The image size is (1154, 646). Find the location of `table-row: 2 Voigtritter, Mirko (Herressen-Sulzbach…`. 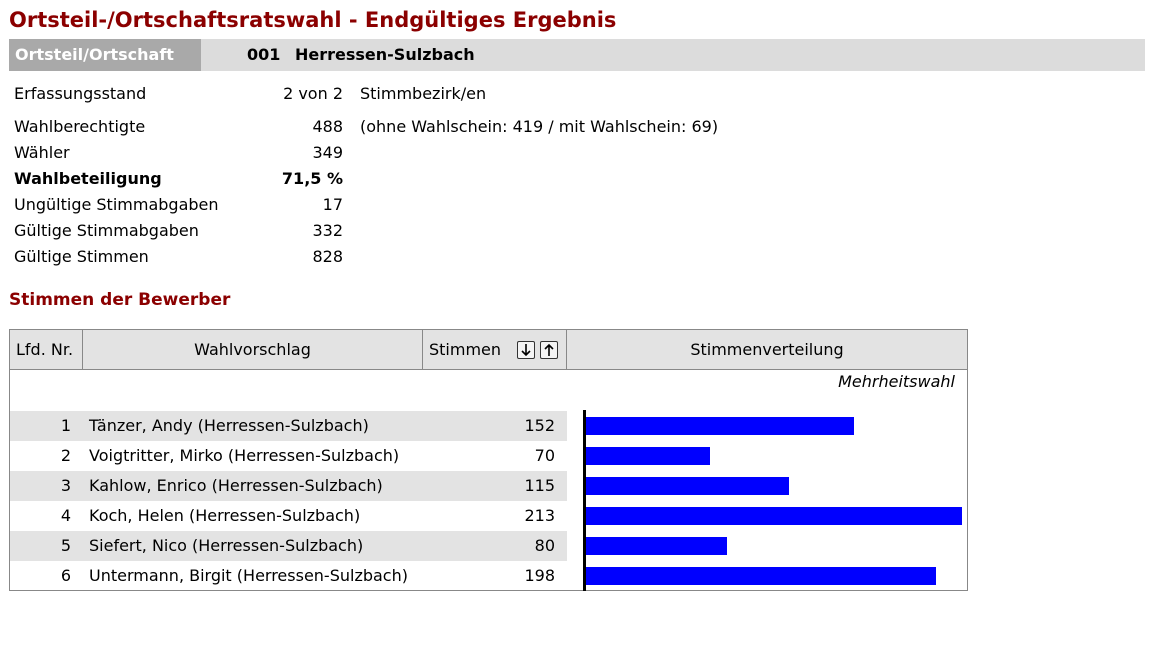

table-row: 2 Voigtritter, Mirko (Herressen-Sulzbach… is located at coordinates (288, 456).